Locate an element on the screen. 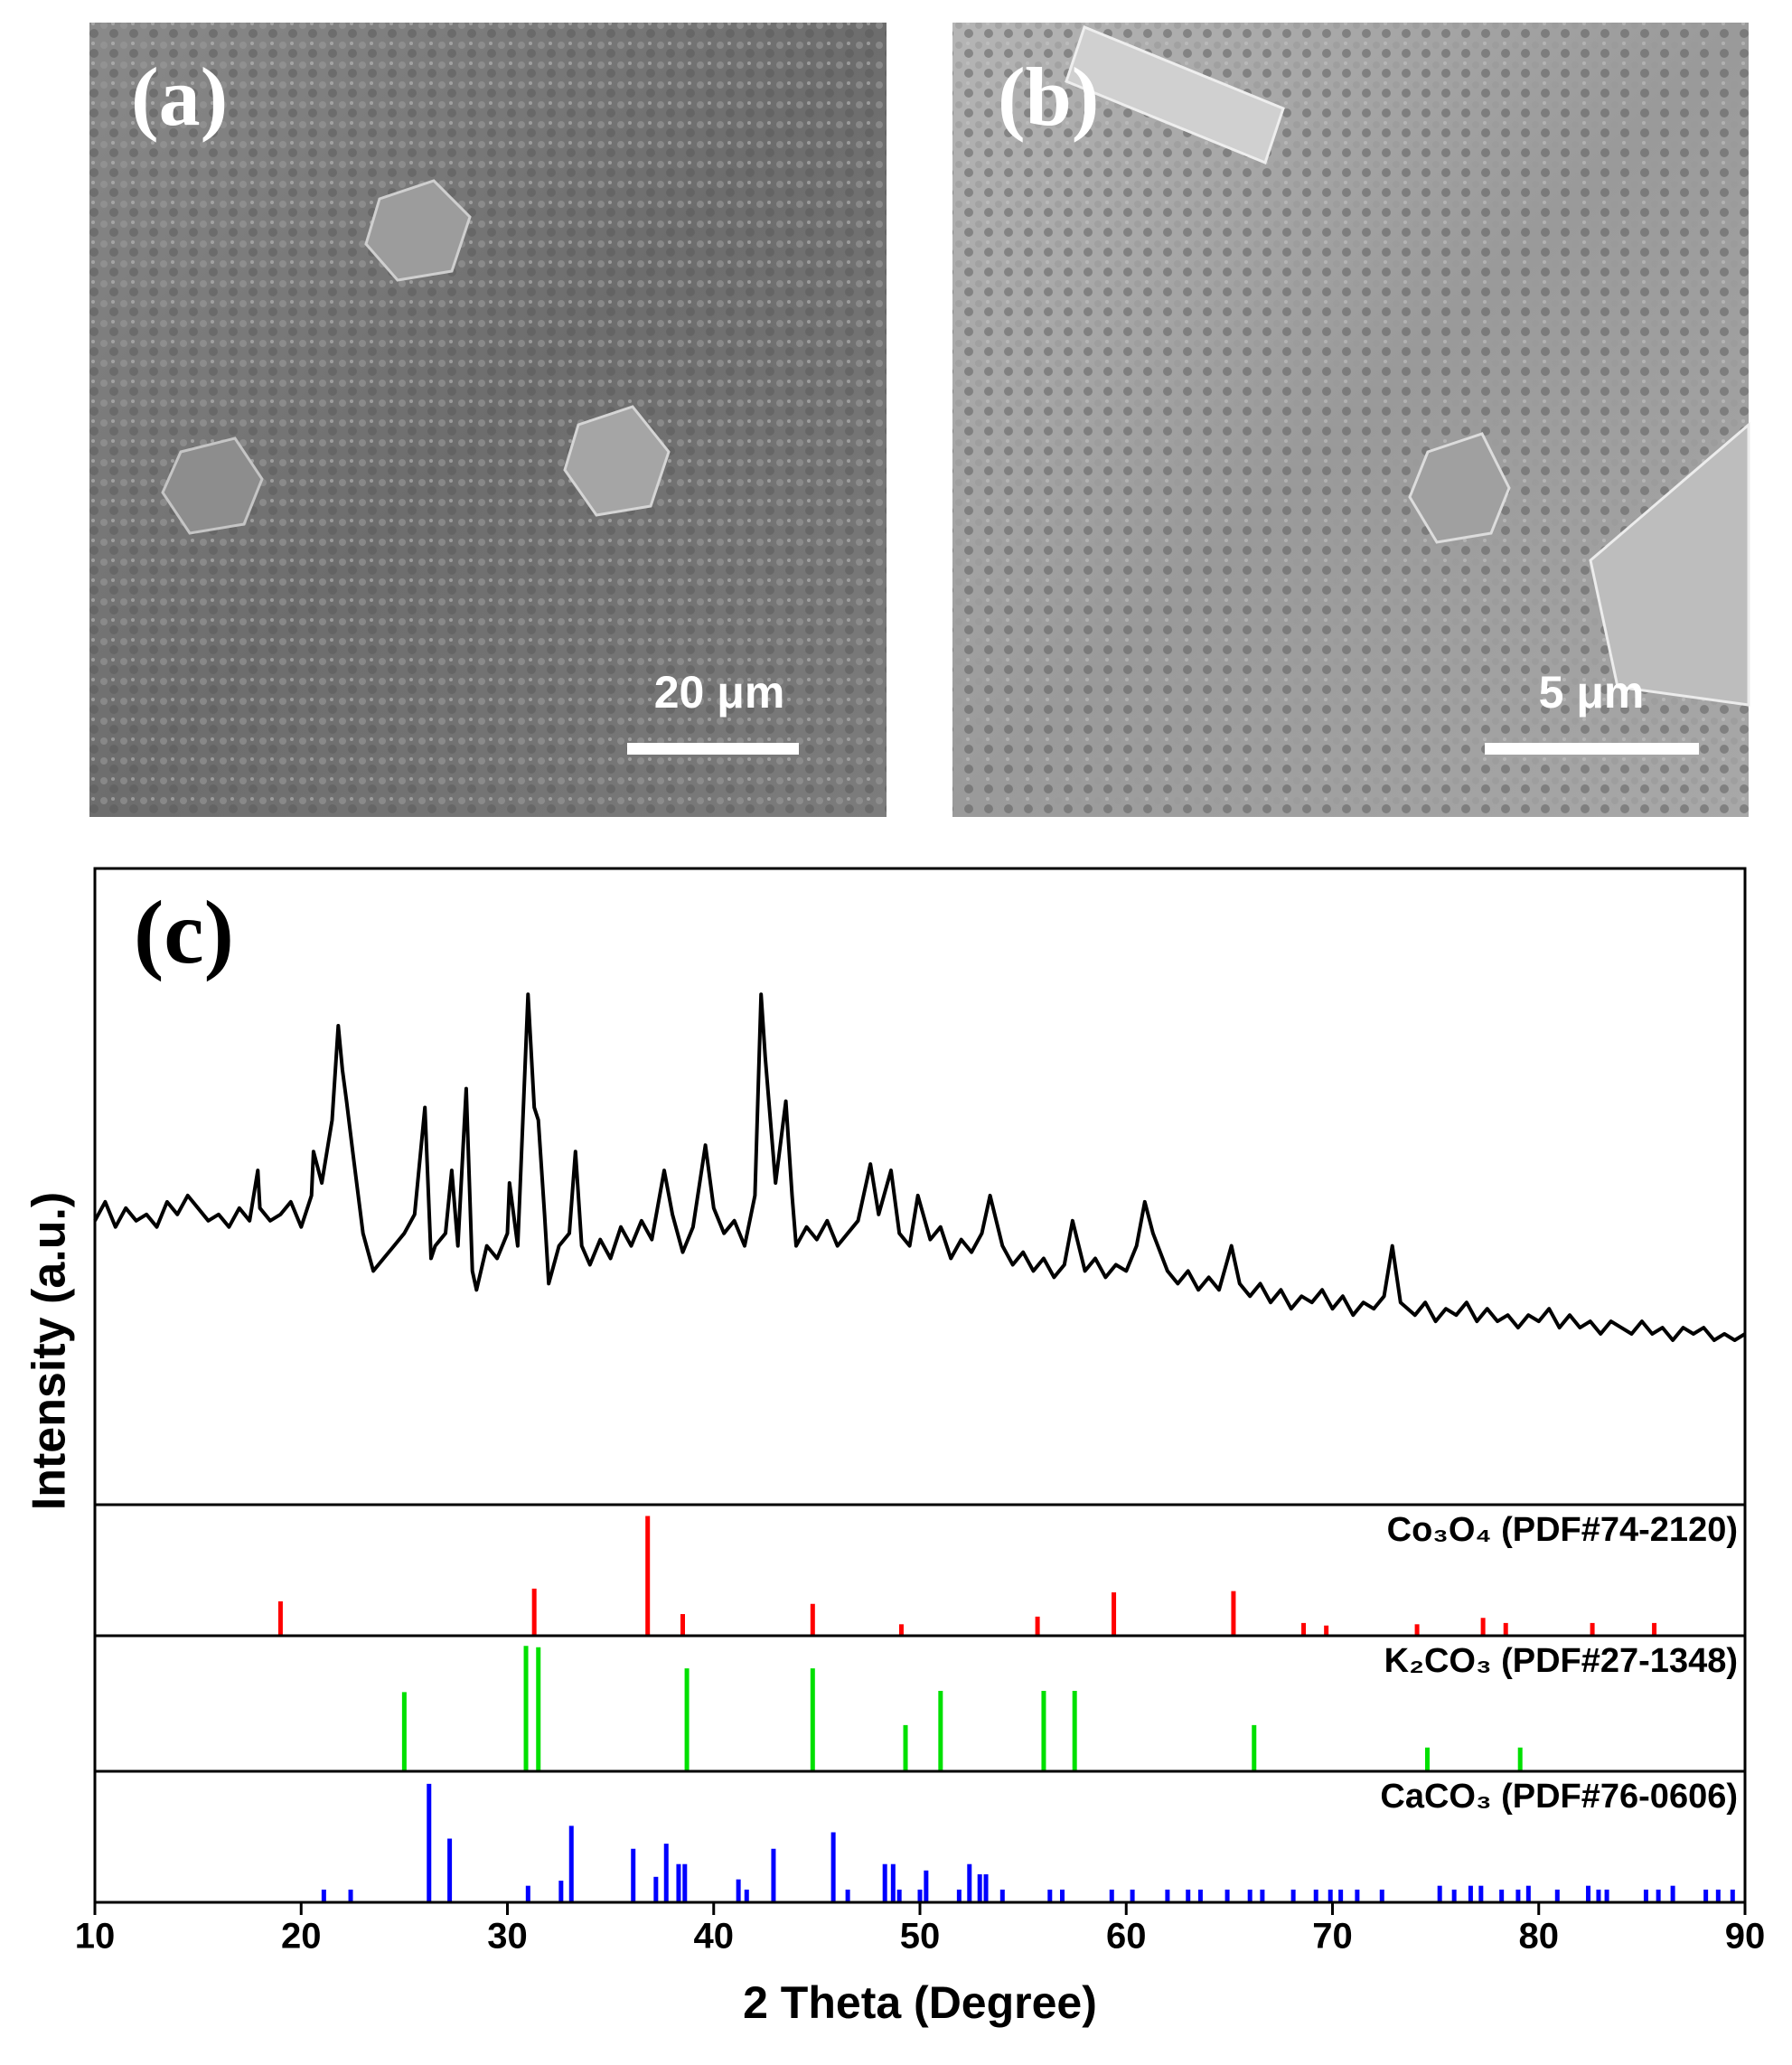  x-tick-label: 80 is located at coordinates (1539, 1937).